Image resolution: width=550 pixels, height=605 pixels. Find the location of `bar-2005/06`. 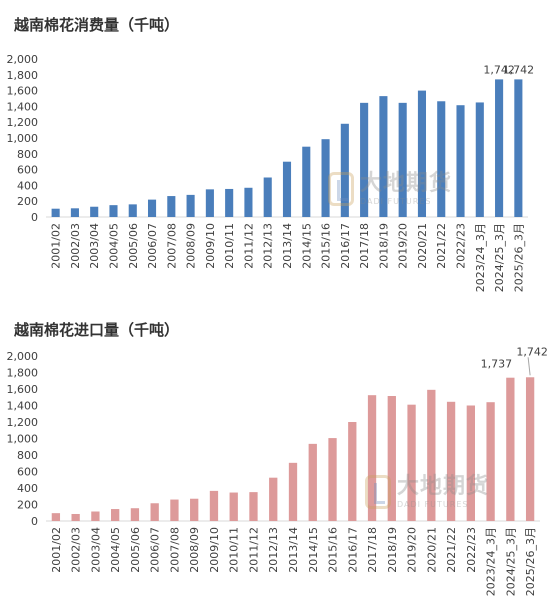

bar-2005/06 is located at coordinates (135, 514).